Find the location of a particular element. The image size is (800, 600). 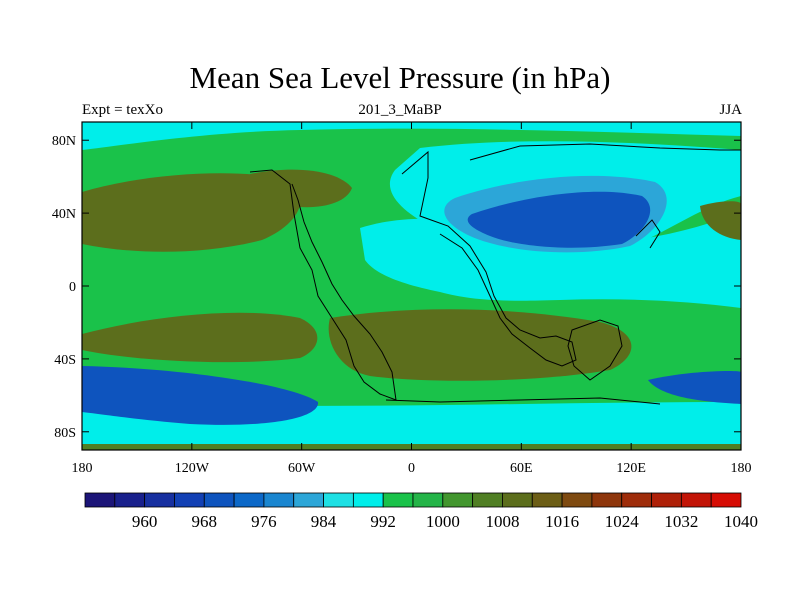

colorbar-label: 976 is located at coordinates (264, 521).